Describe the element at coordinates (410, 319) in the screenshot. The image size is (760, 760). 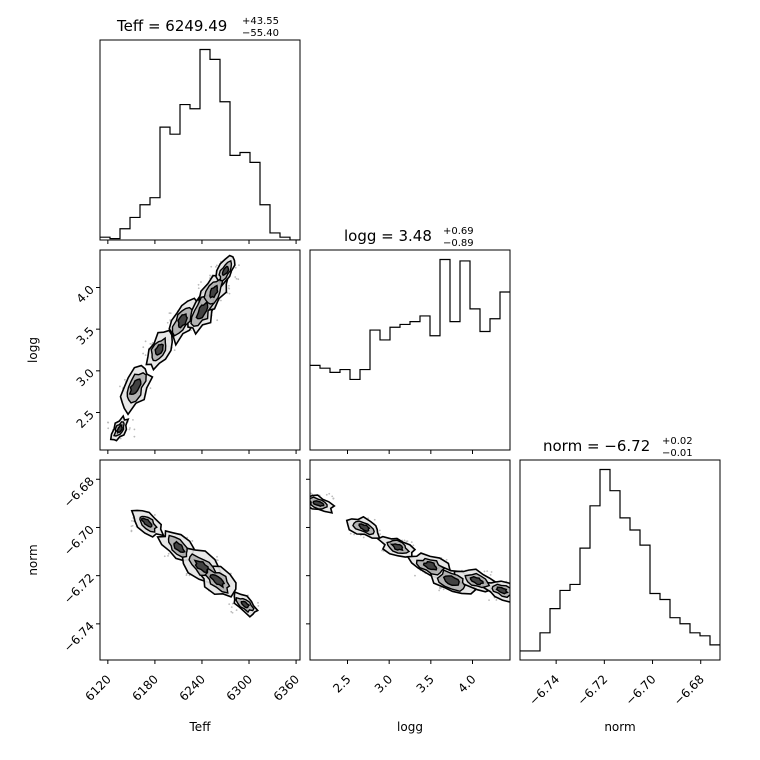
I see `hist-logg-marks` at that location.